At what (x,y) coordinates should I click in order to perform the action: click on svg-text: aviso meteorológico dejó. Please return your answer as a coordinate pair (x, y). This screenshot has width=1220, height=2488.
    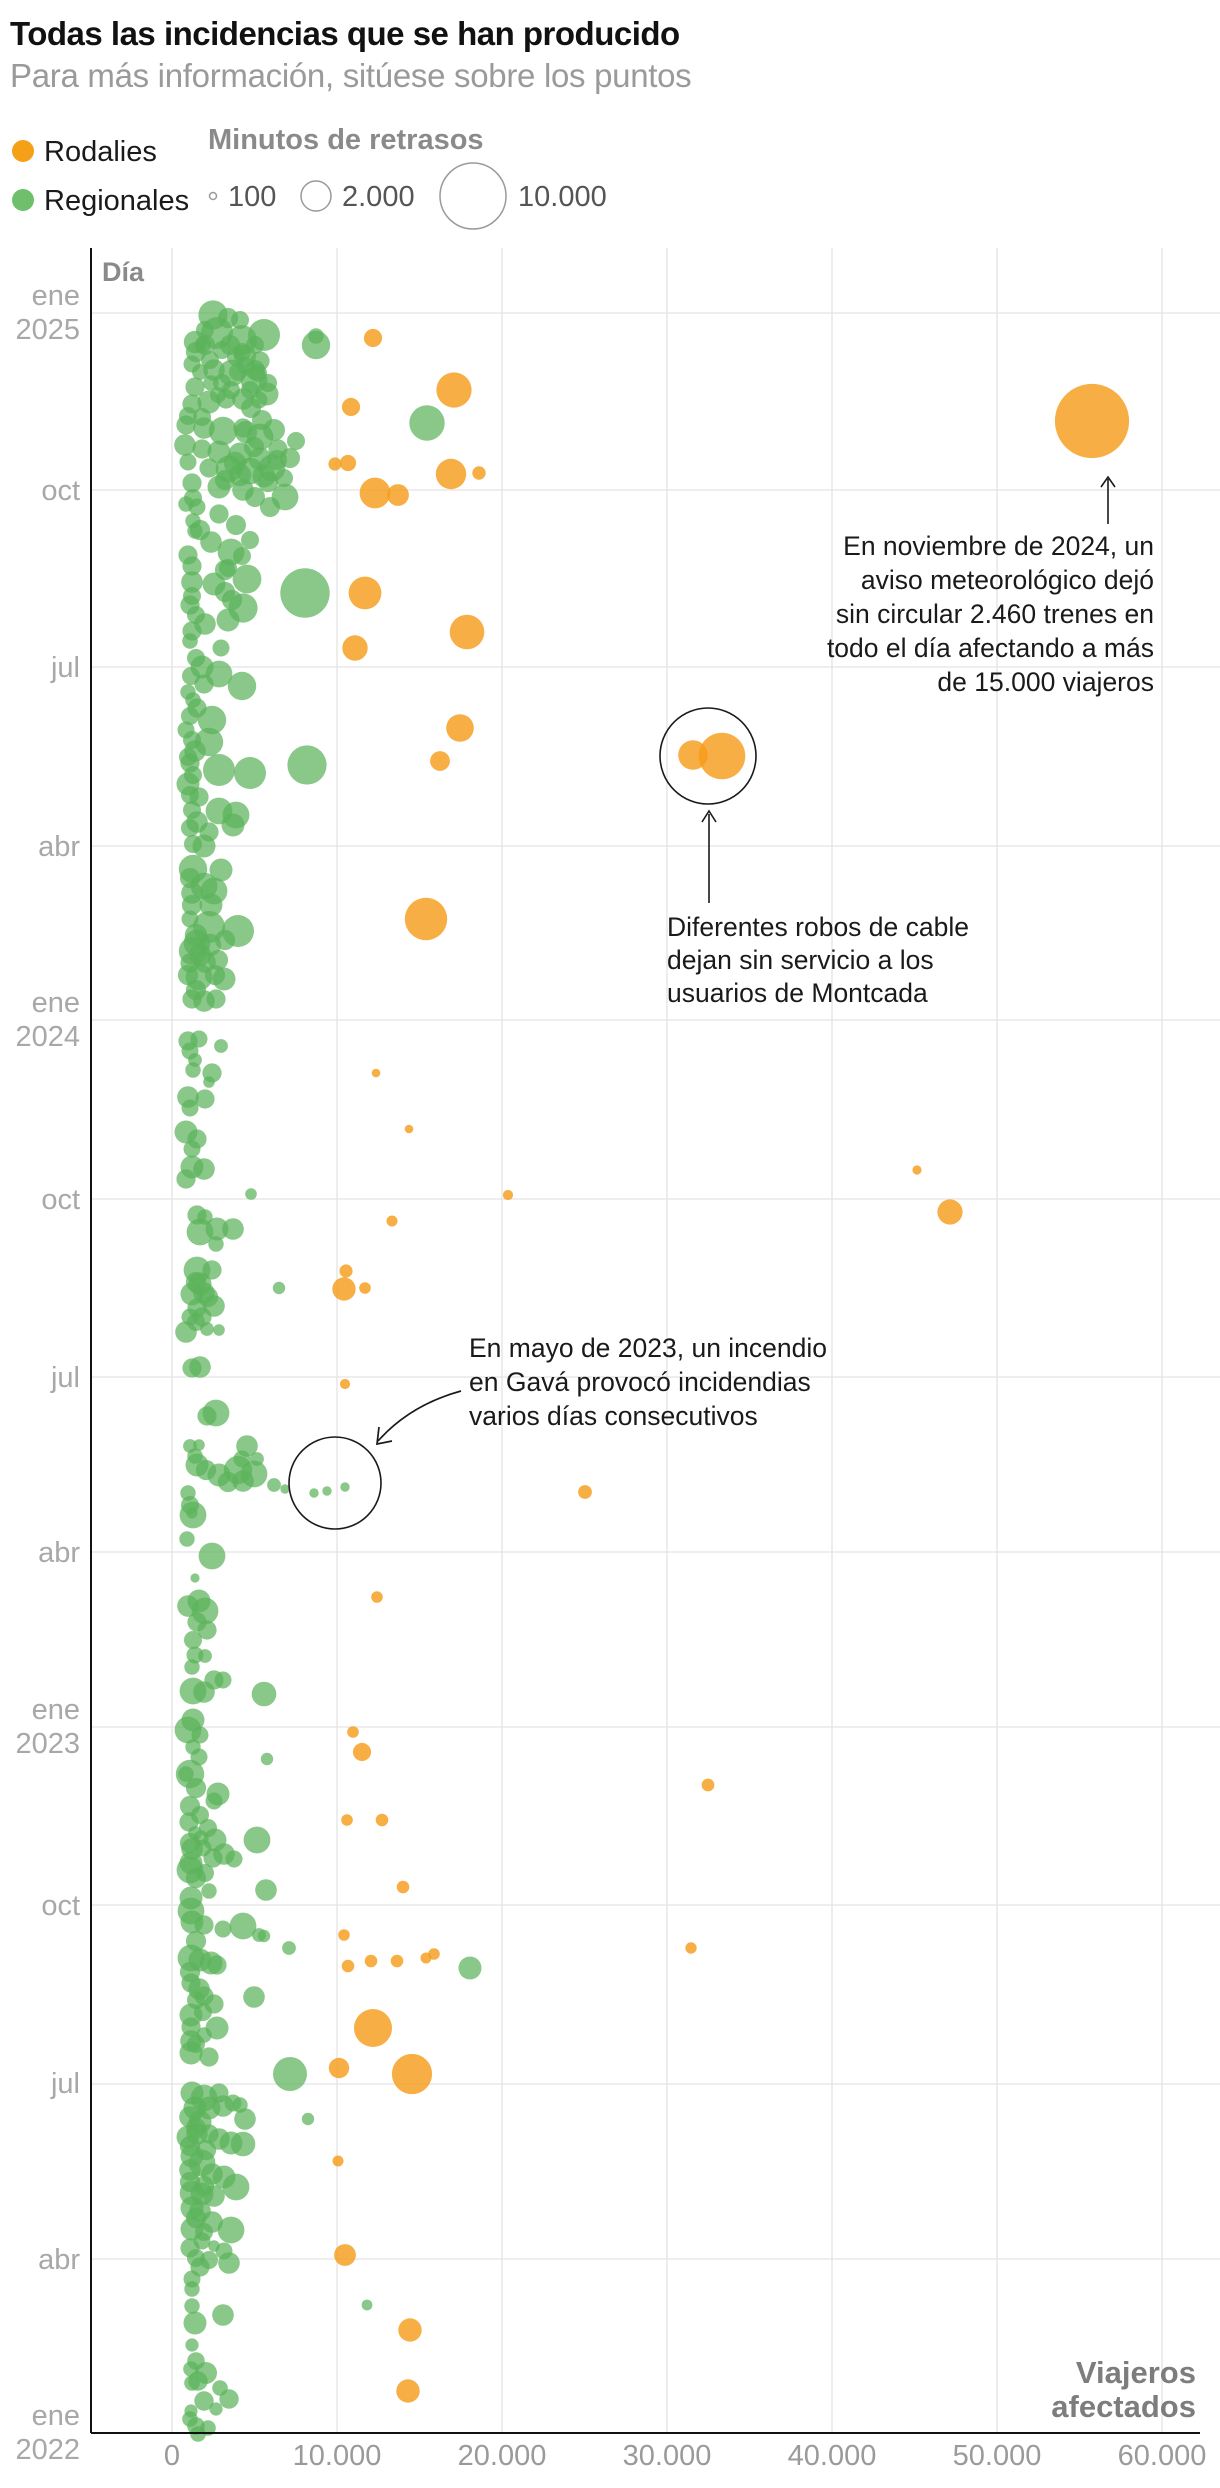
    Looking at the image, I should click on (1007, 580).